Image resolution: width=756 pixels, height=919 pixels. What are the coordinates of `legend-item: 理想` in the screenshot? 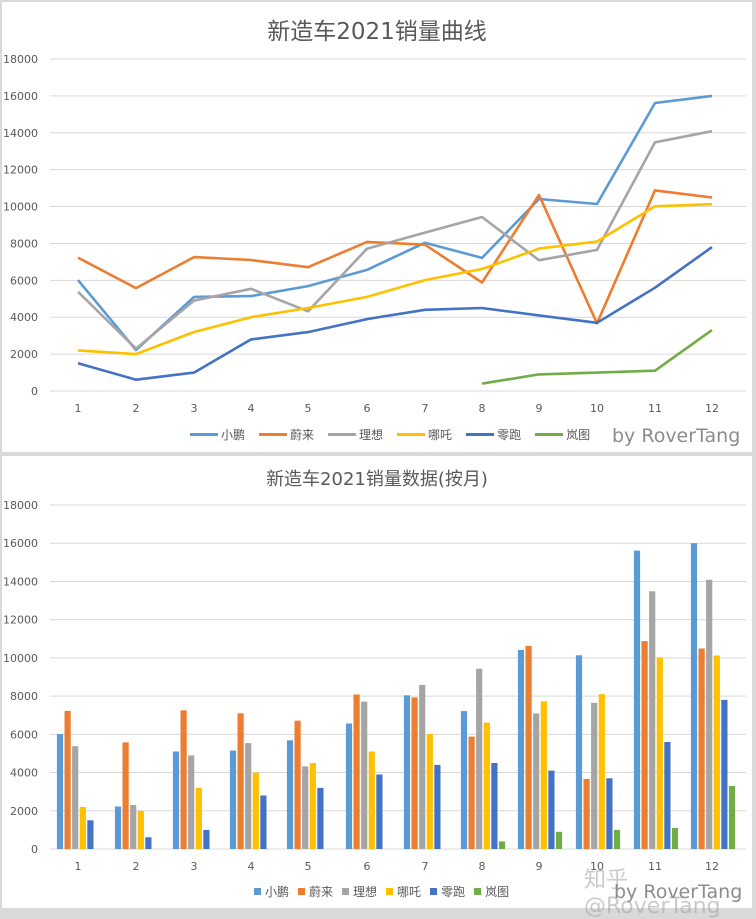 It's located at (355, 434).